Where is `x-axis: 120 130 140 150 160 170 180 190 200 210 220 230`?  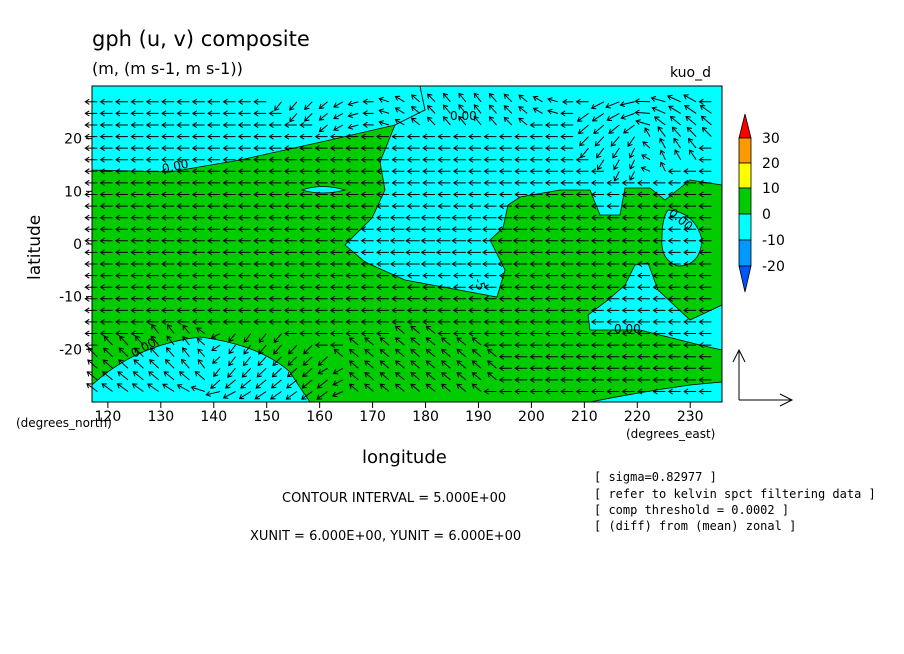
x-axis: 120 130 140 150 160 170 180 190 200 210 220 230 is located at coordinates (399, 413).